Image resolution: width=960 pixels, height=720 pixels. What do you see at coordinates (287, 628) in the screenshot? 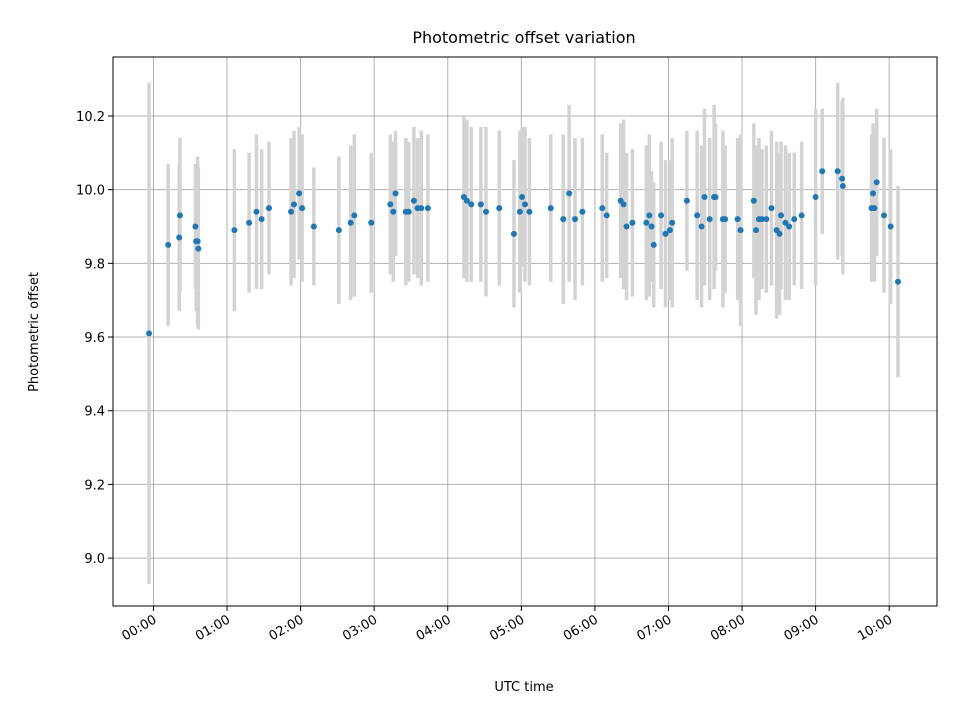
I see `x-tick-label: 02:00` at bounding box center [287, 628].